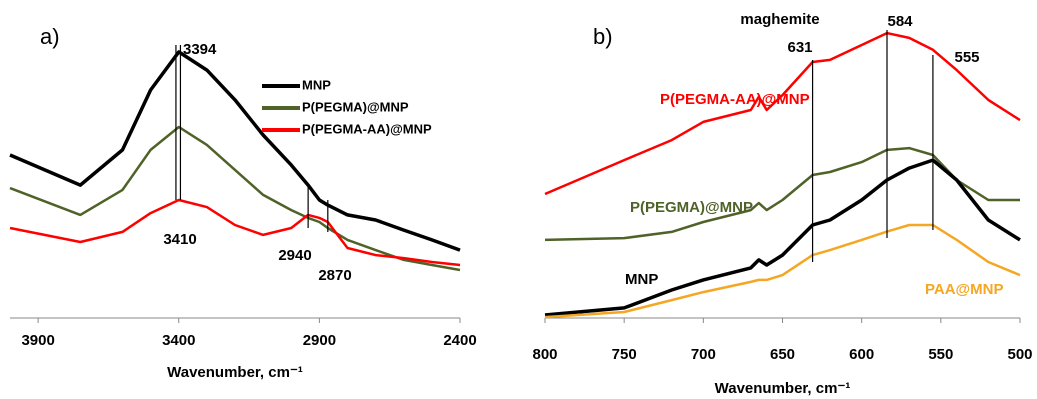 Image resolution: width=1037 pixels, height=399 pixels. Describe the element at coordinates (703, 354) in the screenshot. I see `x-tick-label: 700` at that location.